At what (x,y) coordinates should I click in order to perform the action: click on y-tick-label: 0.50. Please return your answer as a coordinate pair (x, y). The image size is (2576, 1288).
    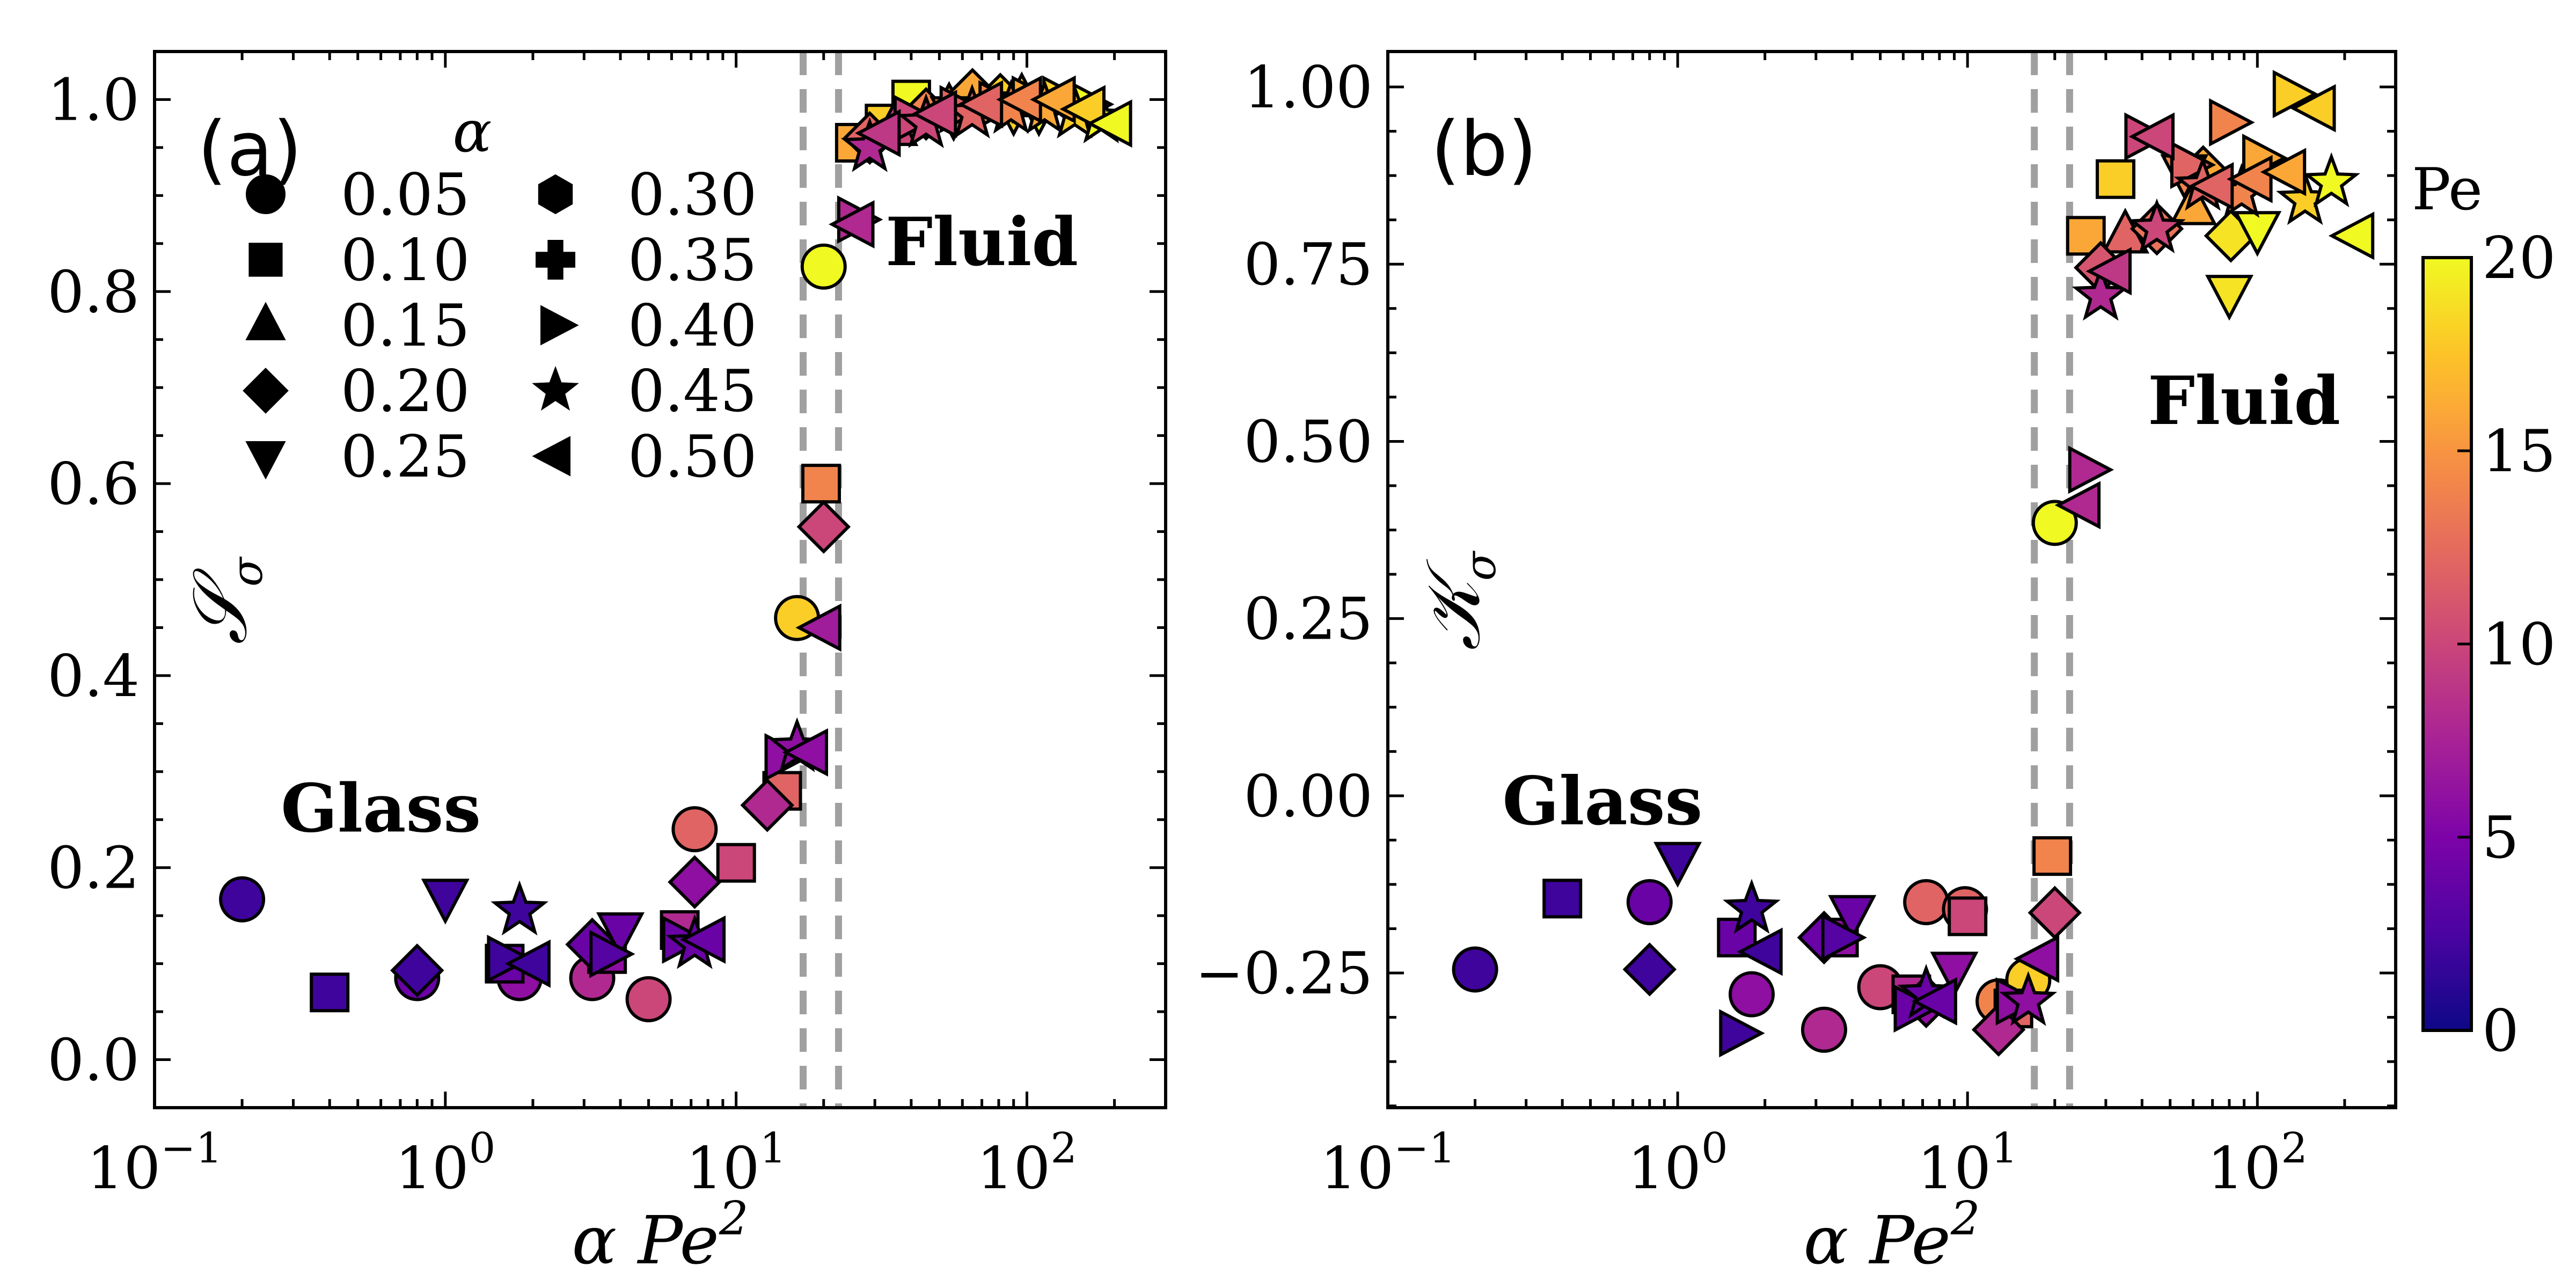
    Looking at the image, I should click on (1308, 441).